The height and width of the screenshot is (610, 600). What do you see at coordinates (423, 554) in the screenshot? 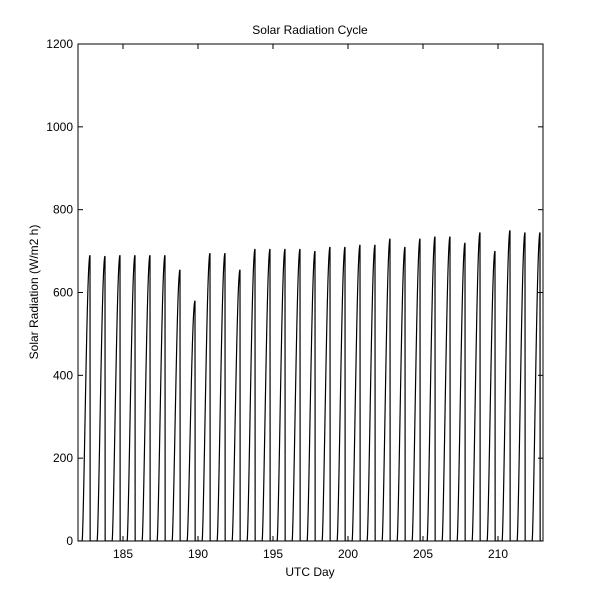
I see `x-tick-label: 205` at bounding box center [423, 554].